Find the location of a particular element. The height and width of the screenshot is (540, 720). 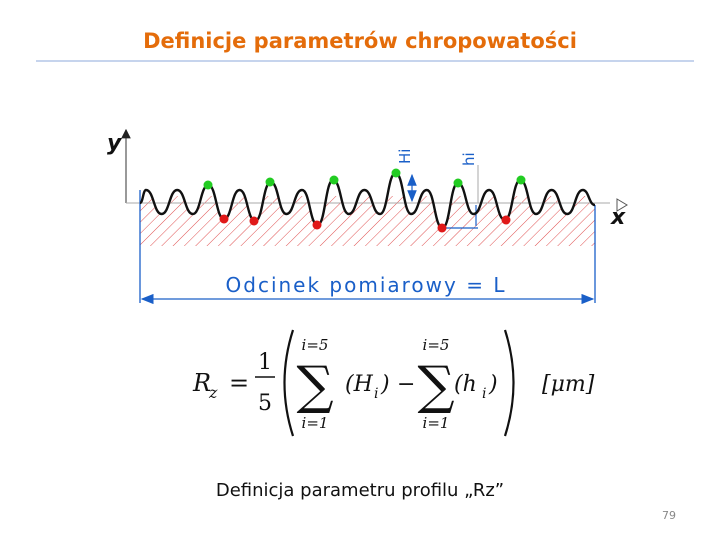

sum2-upper: i=5 is located at coordinates (436, 345).